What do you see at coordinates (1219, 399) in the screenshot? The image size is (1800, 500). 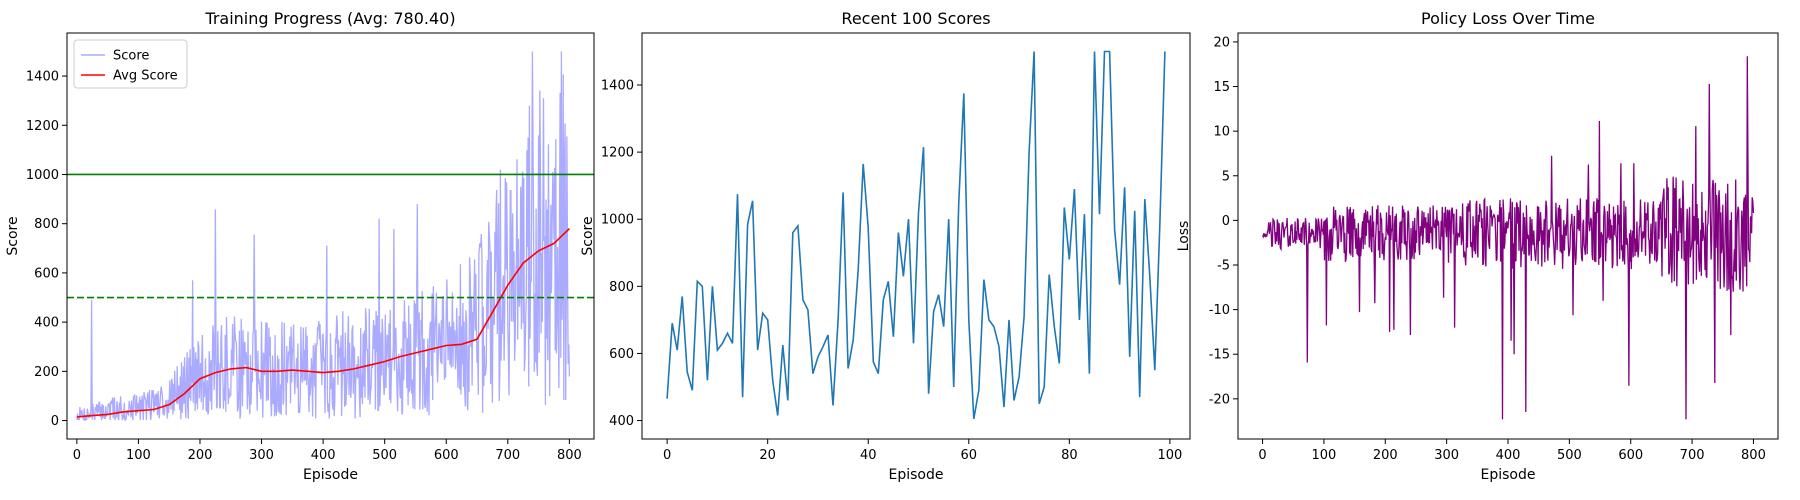 I see `y-tick-label: -20` at bounding box center [1219, 399].